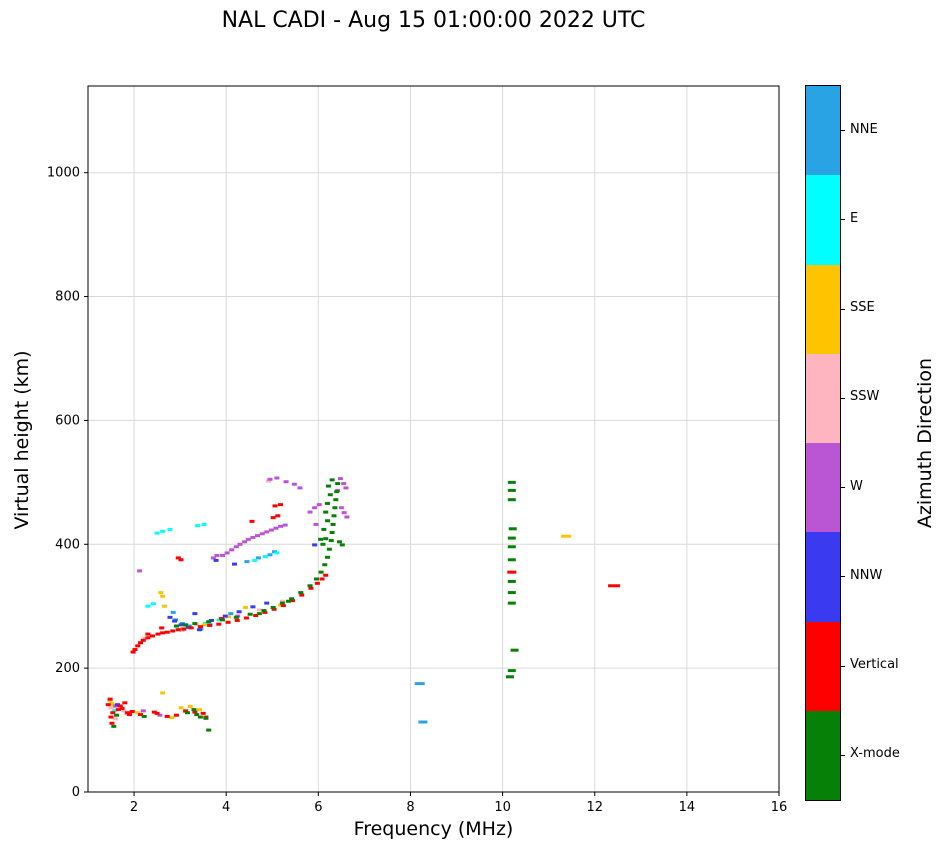 This screenshot has height=856, width=951. I want to click on x-axis-label: Frequency (MHz), so click(433, 829).